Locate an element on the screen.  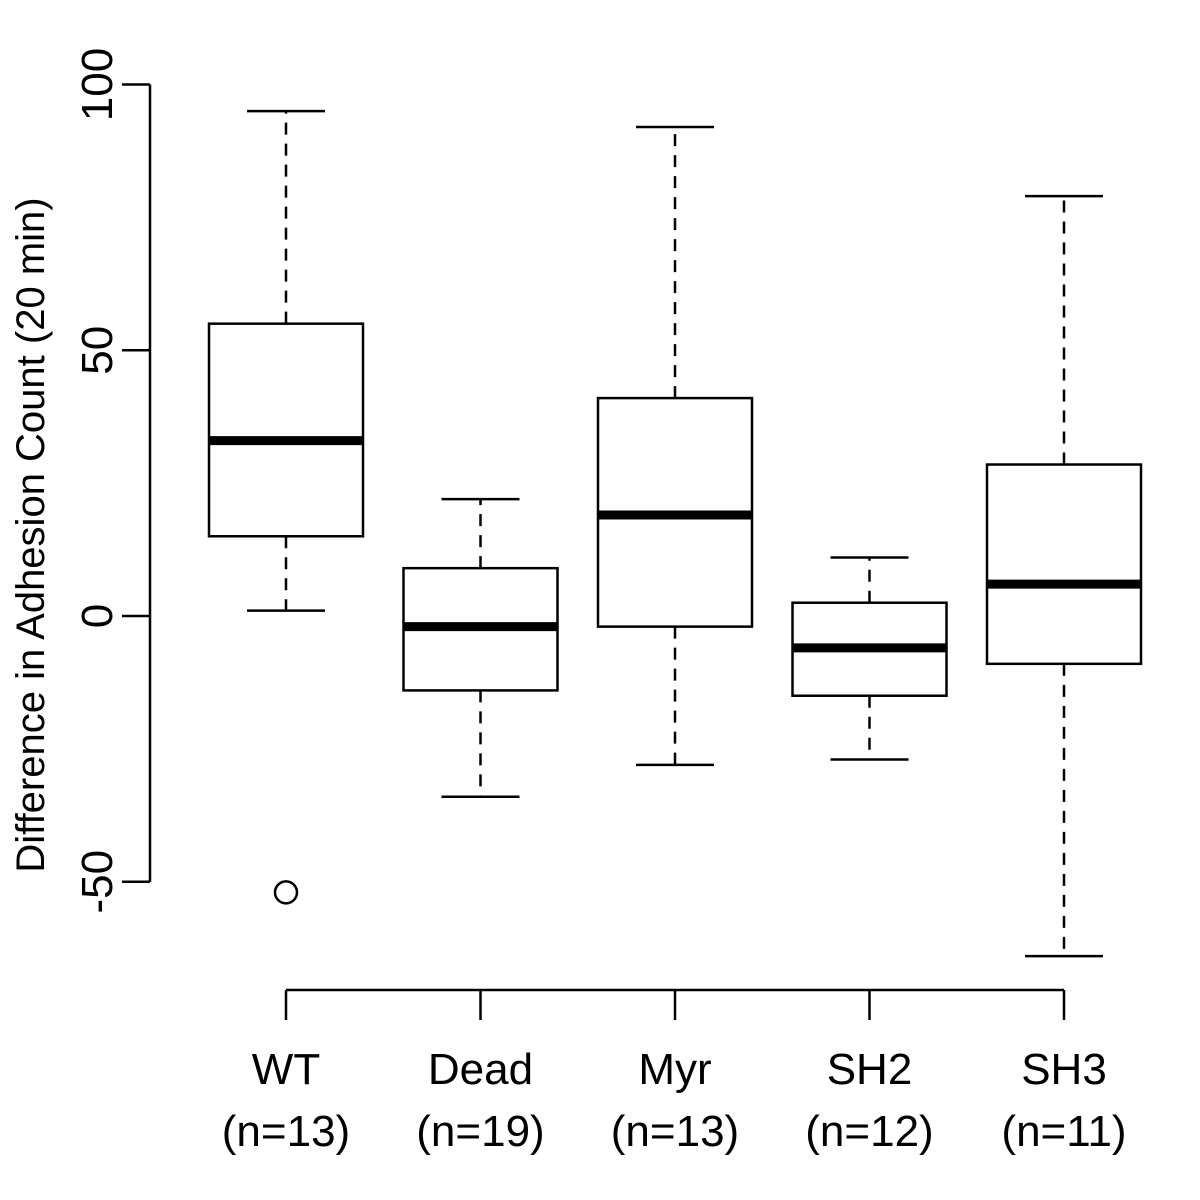
x-category-label: SH3 is located at coordinates (1064, 1069).